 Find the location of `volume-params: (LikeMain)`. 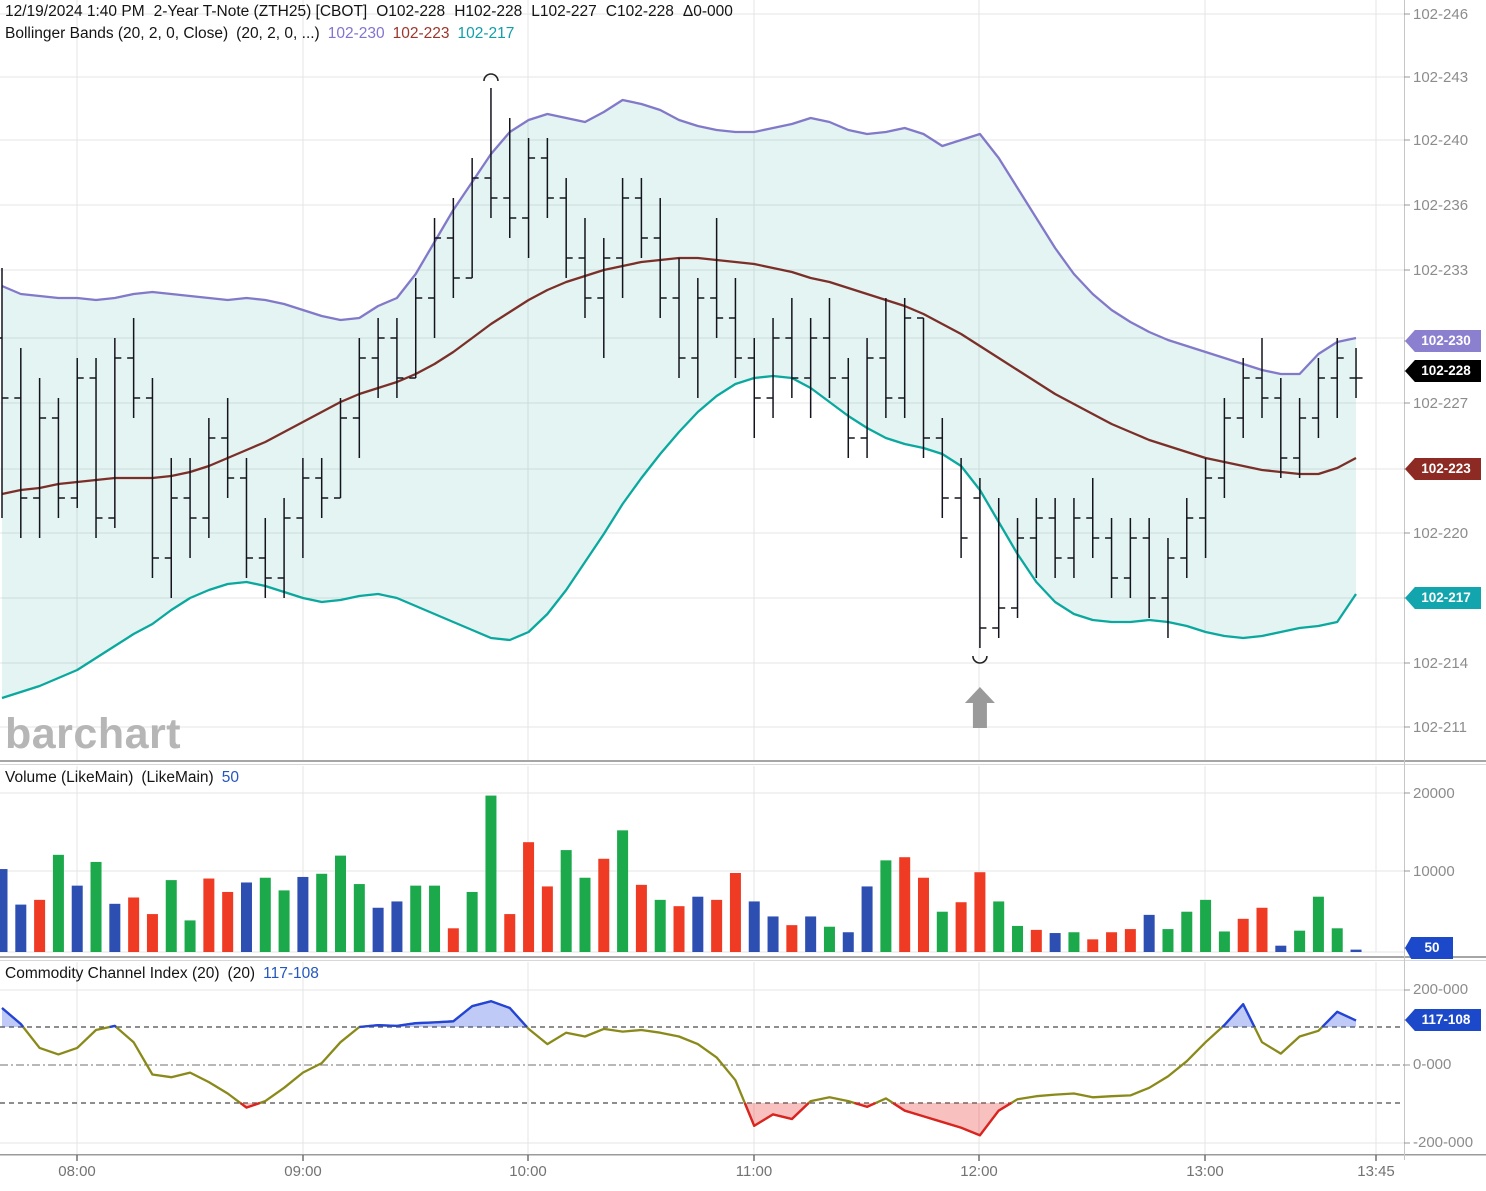

volume-params: (LikeMain) is located at coordinates (177, 777).